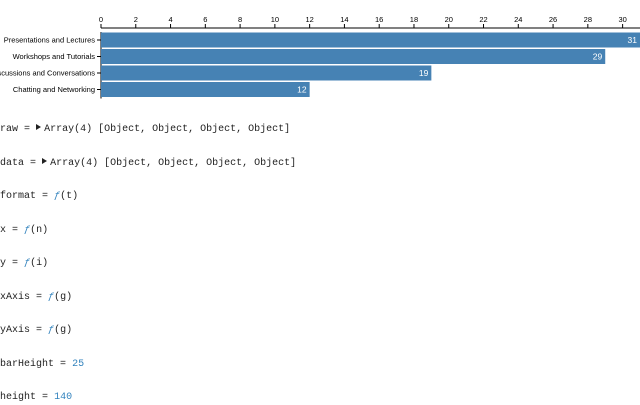 Image resolution: width=640 pixels, height=405 pixels. I want to click on number-value: 140, so click(63, 397).